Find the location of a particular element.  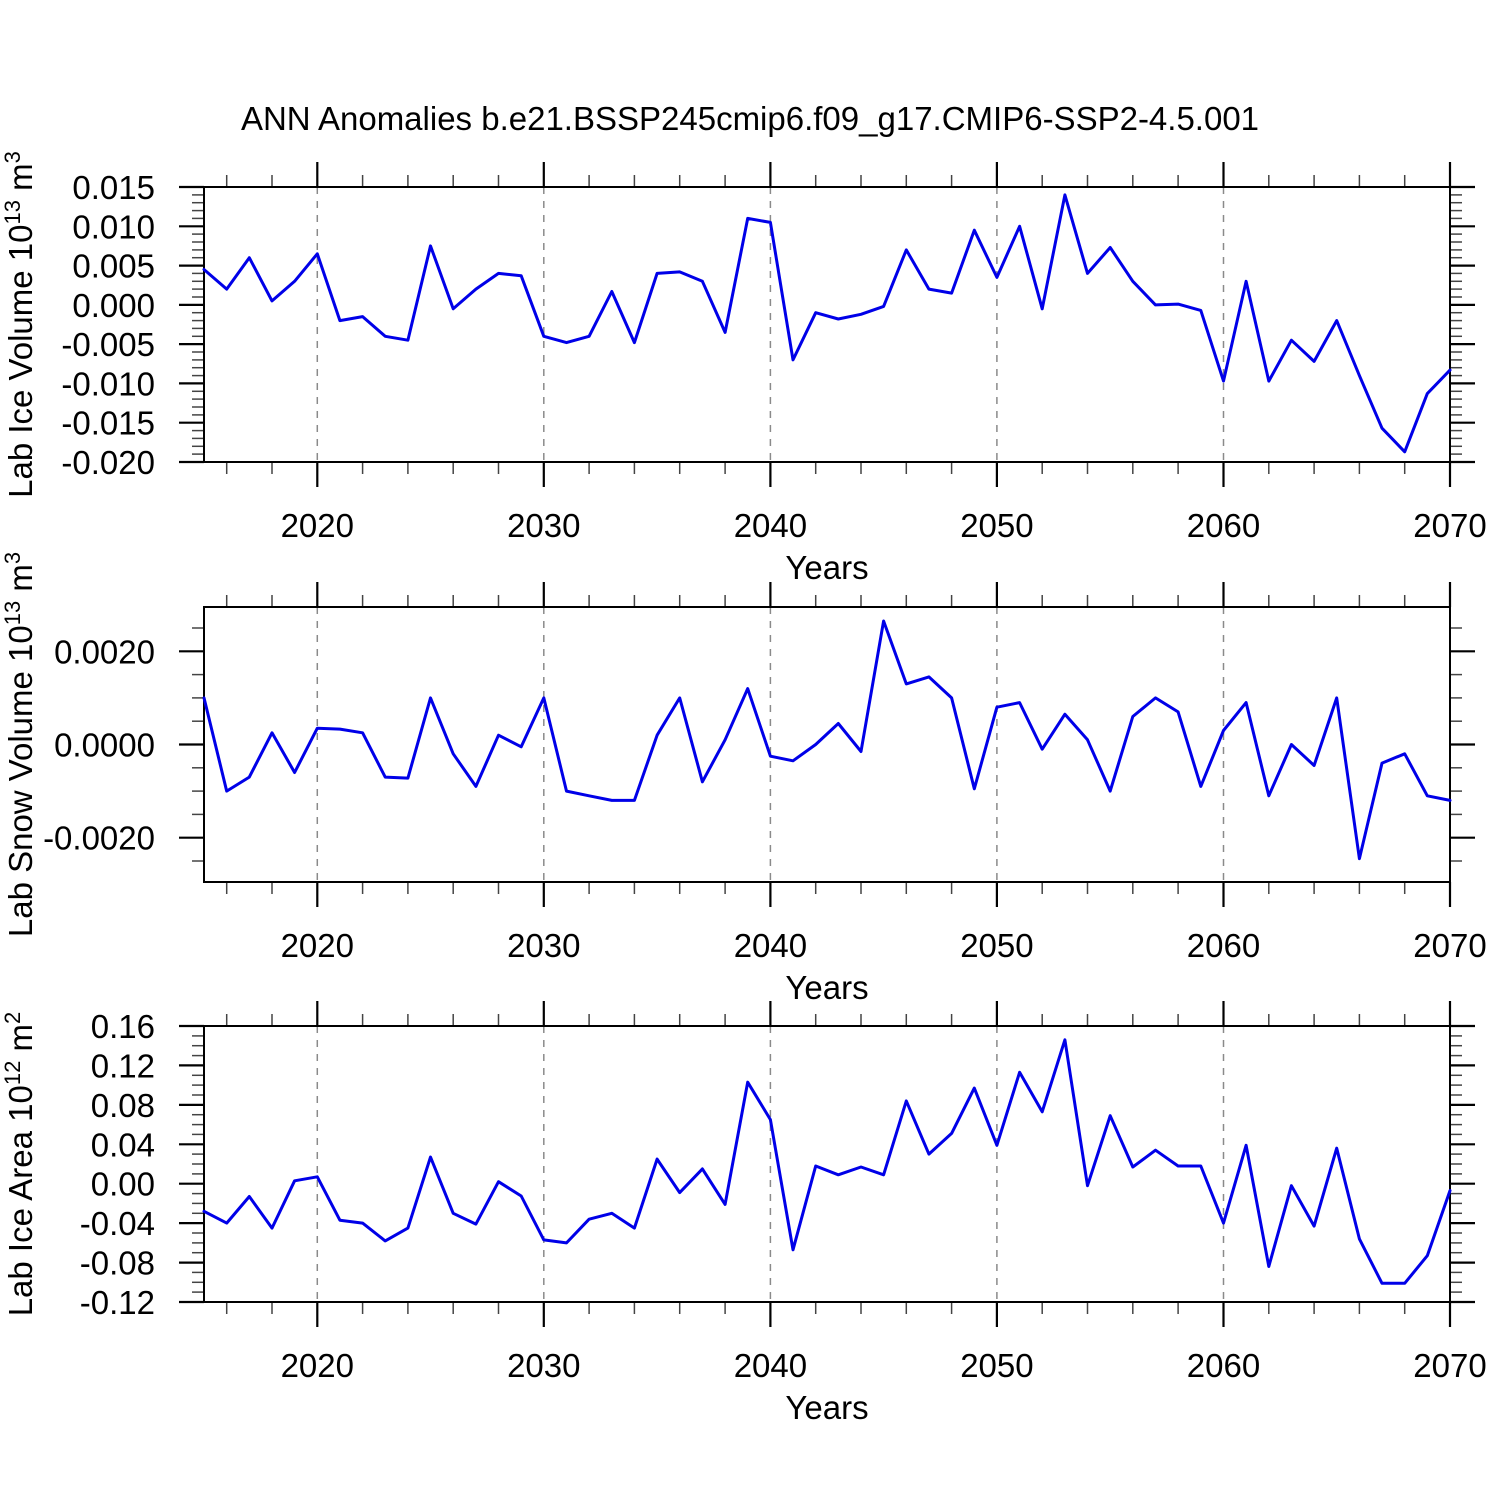

panel-3-ytick-label-0.12: 0.12 is located at coordinates (123, 1065).